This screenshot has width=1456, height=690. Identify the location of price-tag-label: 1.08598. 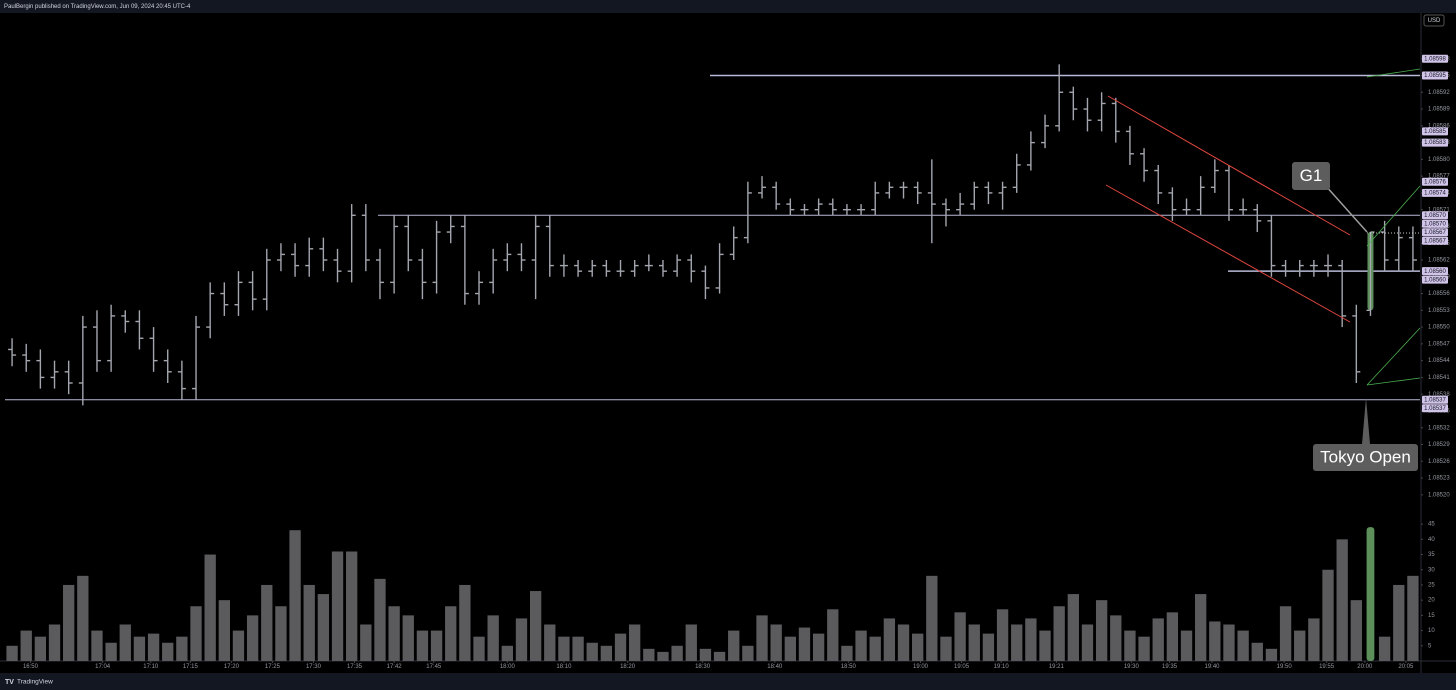
(1435, 59).